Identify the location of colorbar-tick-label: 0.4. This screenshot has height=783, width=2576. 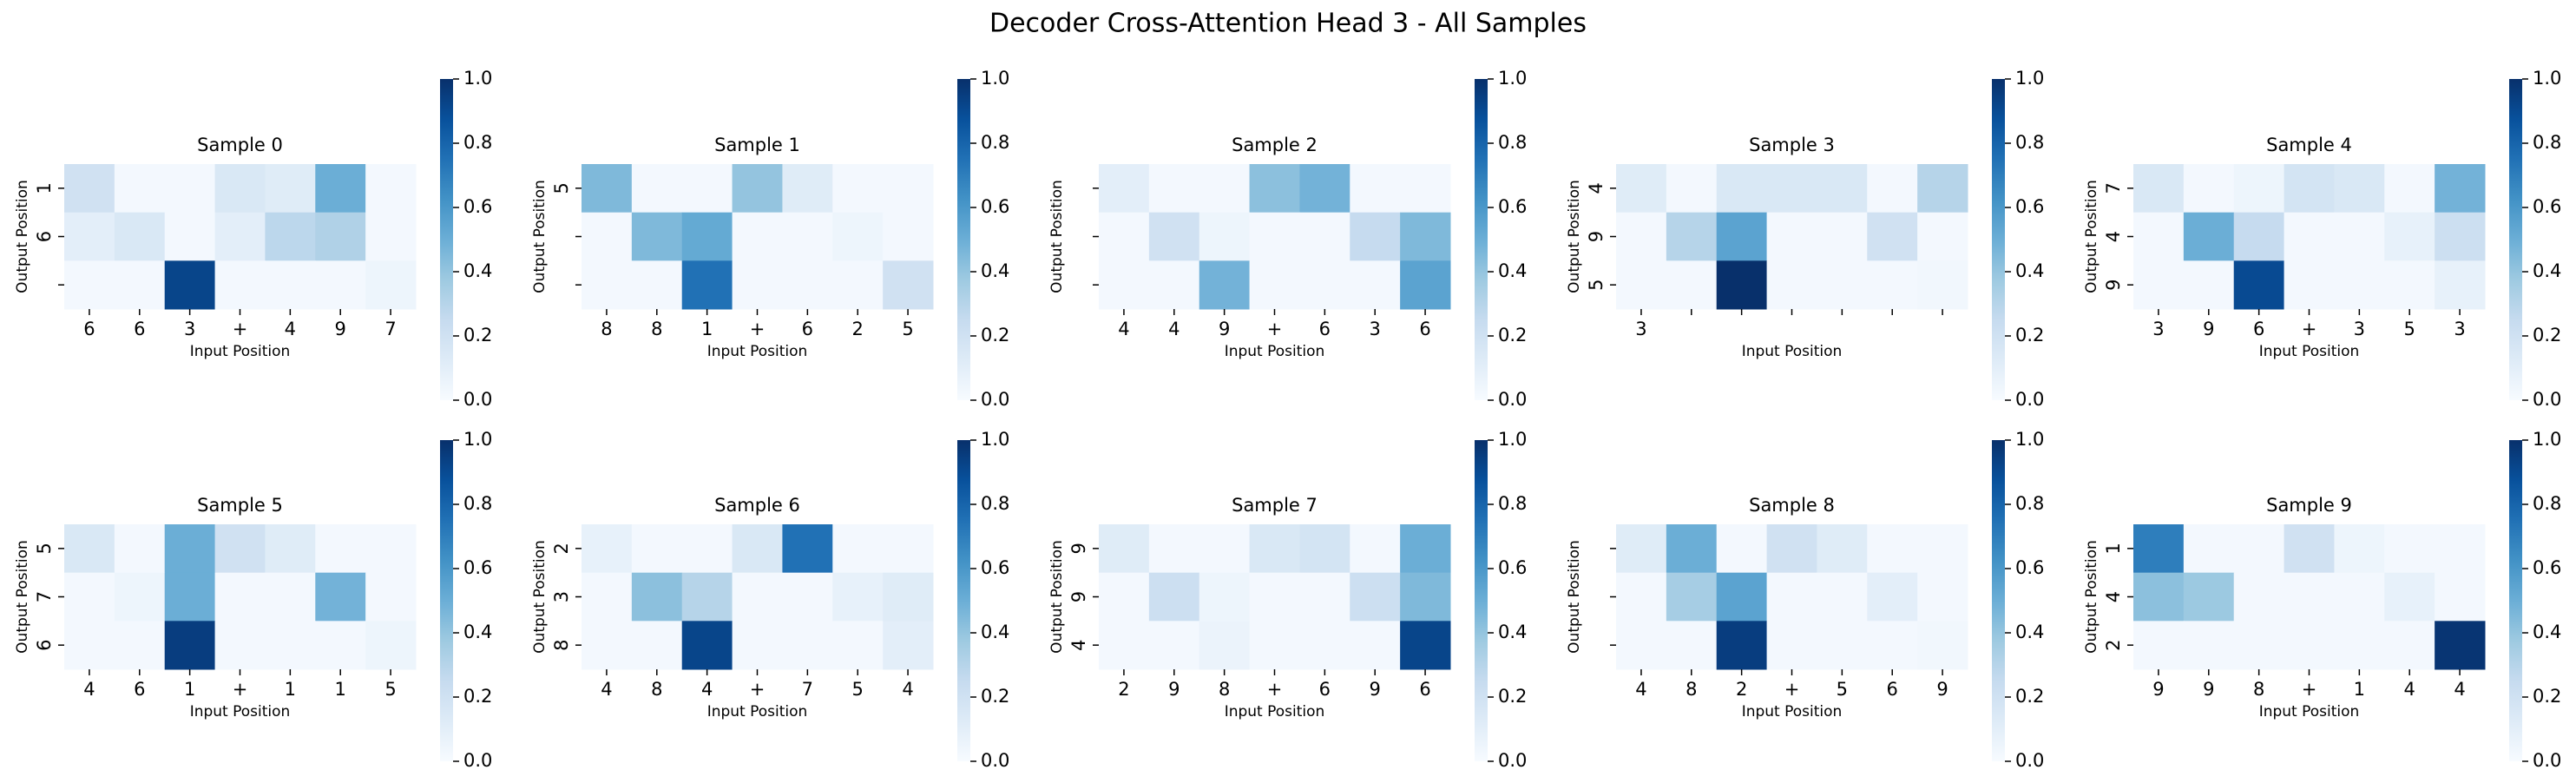
(995, 632).